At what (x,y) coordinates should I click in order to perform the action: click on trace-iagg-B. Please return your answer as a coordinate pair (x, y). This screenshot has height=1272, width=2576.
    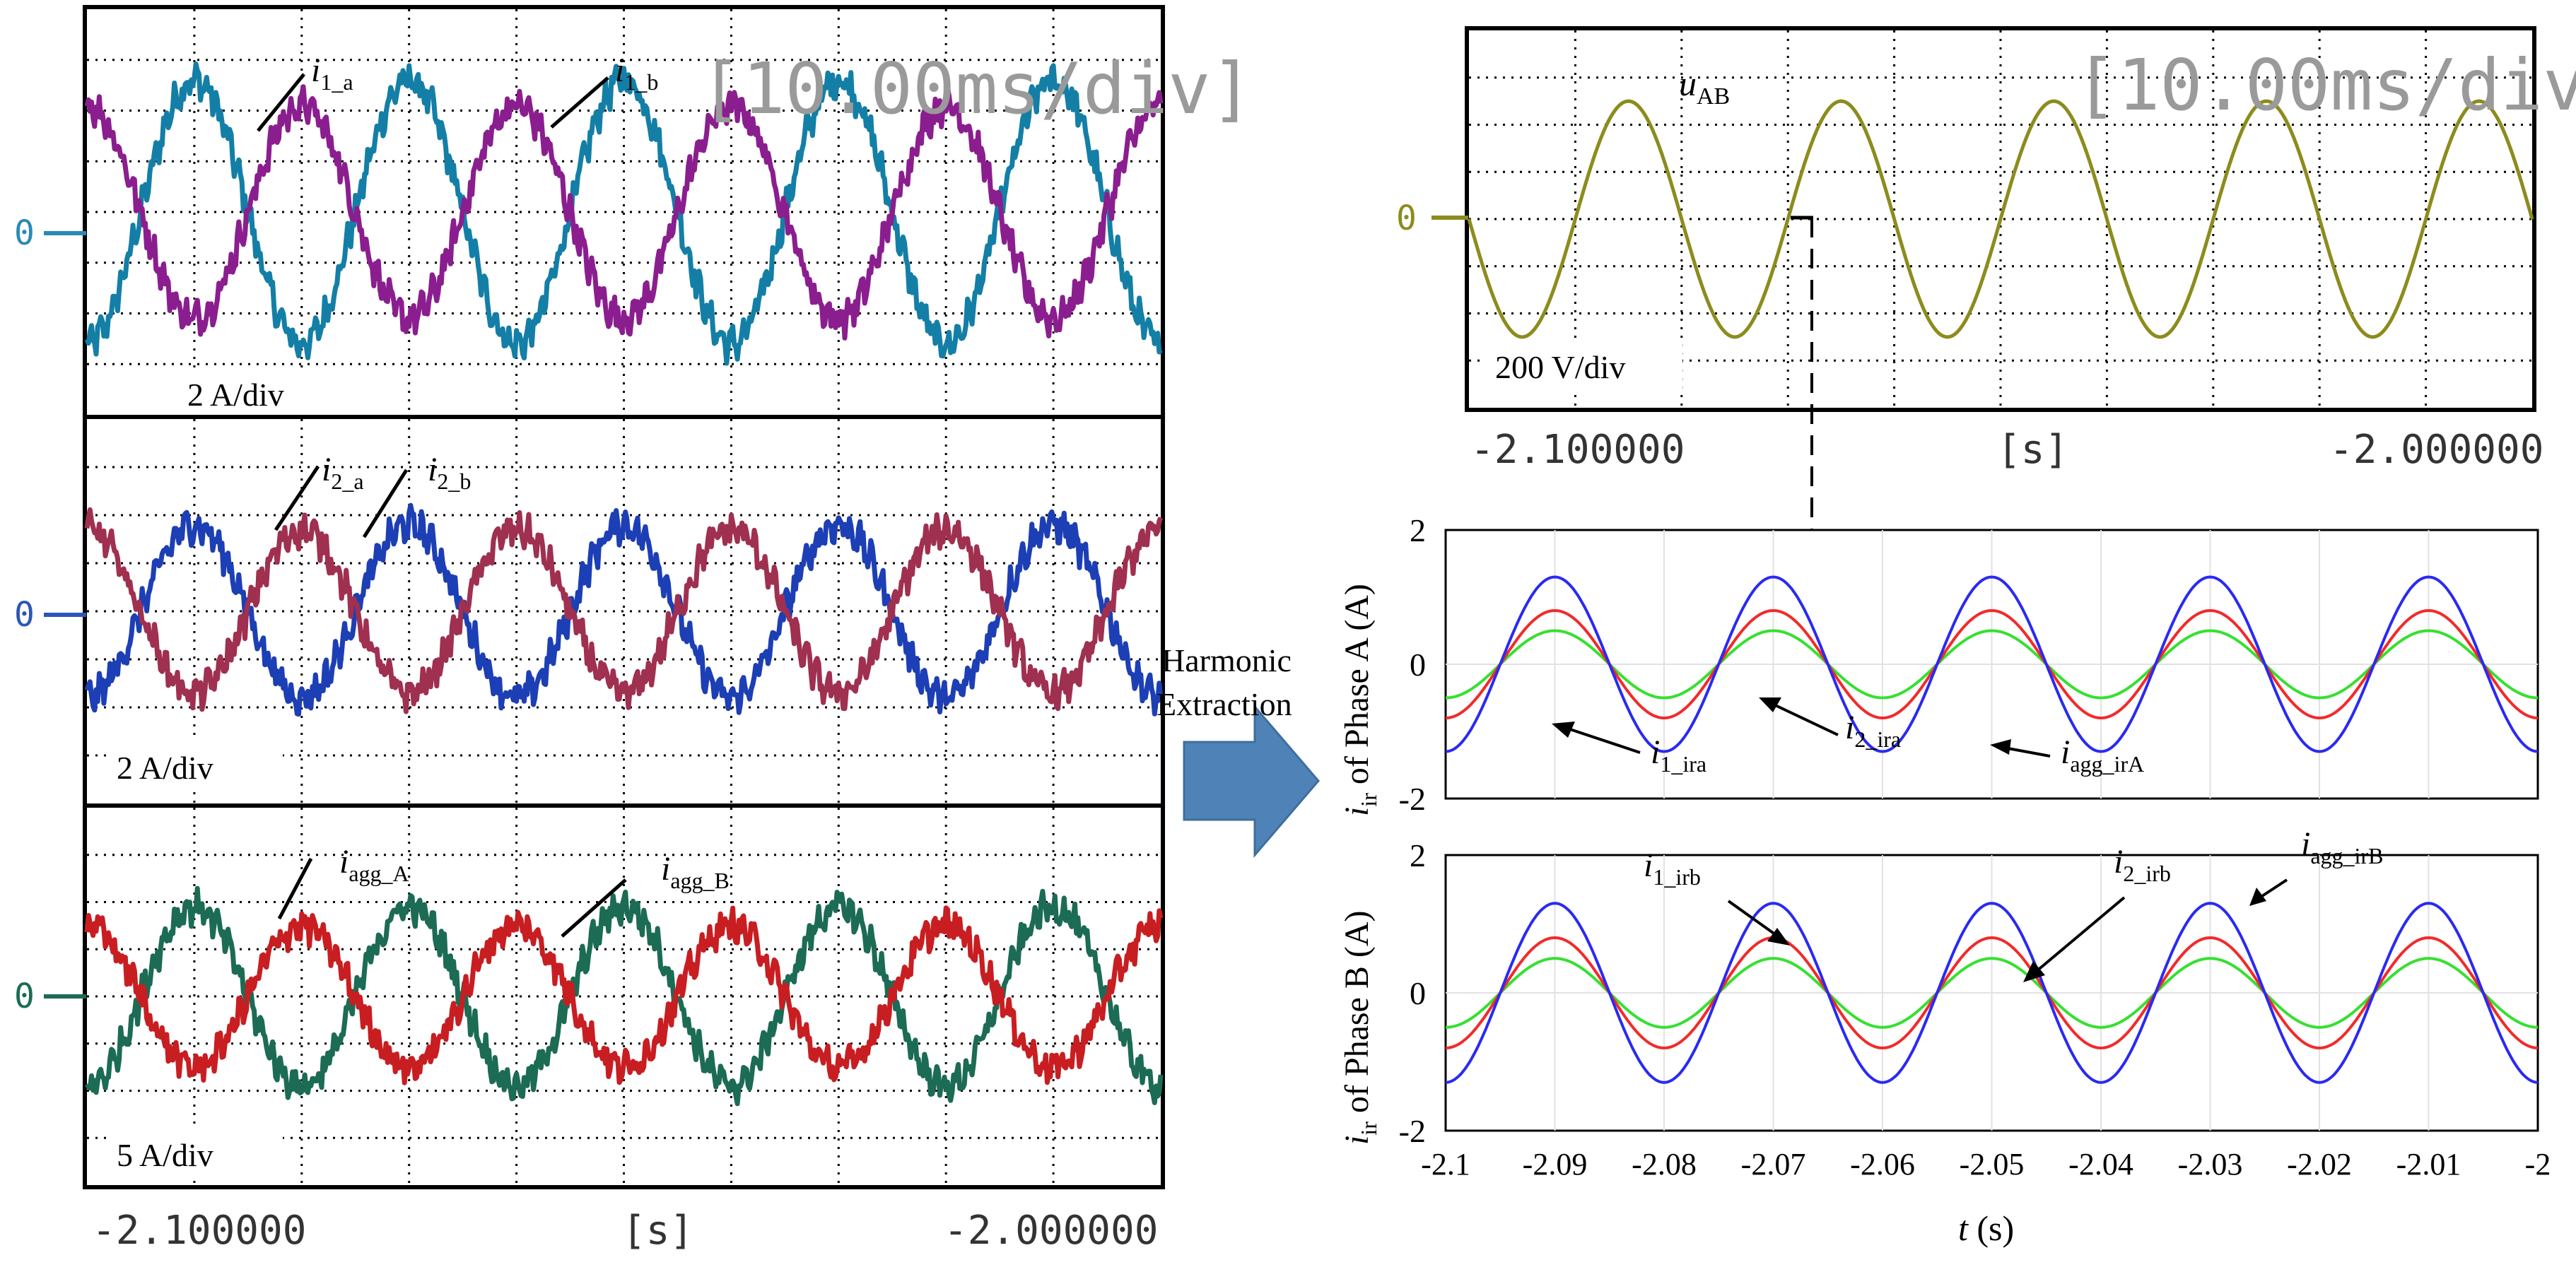
    Looking at the image, I should click on (624, 995).